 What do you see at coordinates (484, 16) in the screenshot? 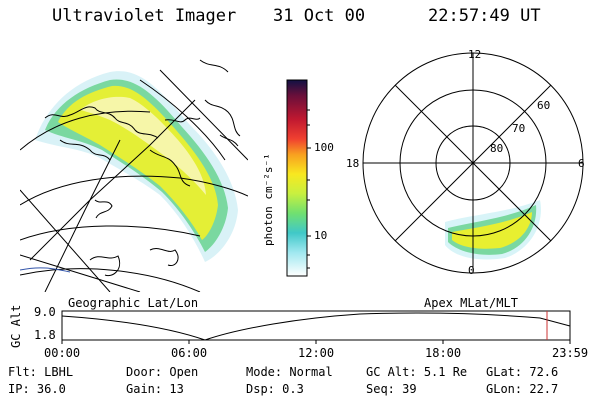
I see `time-label: 22:57:49 UT` at bounding box center [484, 16].